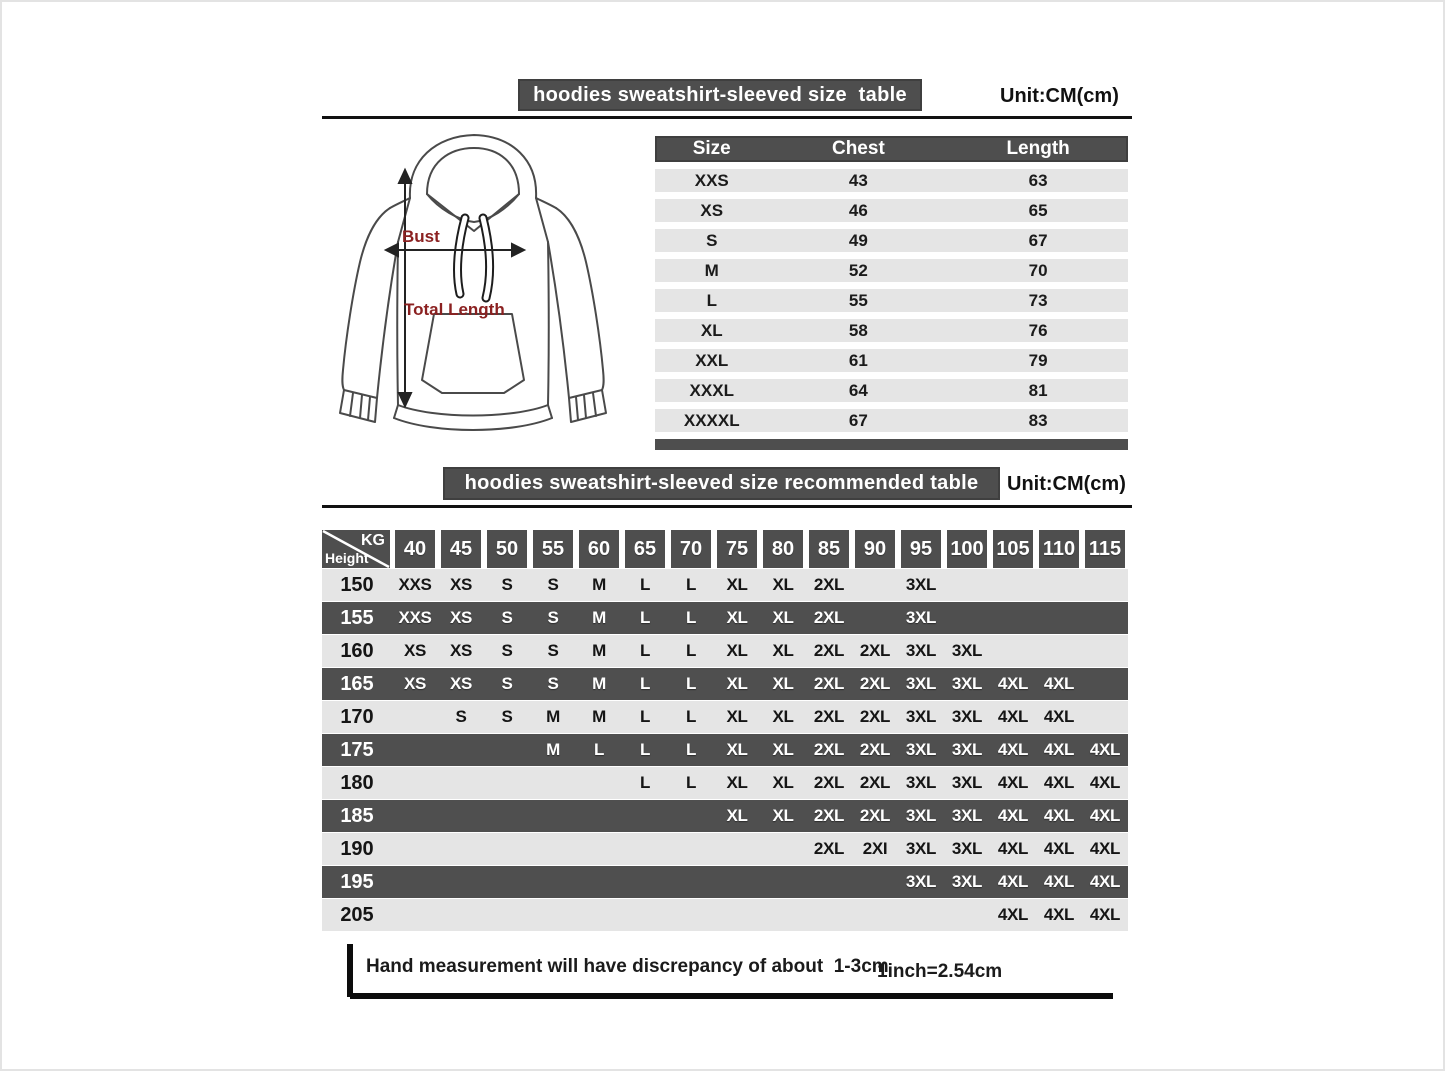 The image size is (1445, 1071). I want to click on matrix-corner-cell: KG Height, so click(356, 549).